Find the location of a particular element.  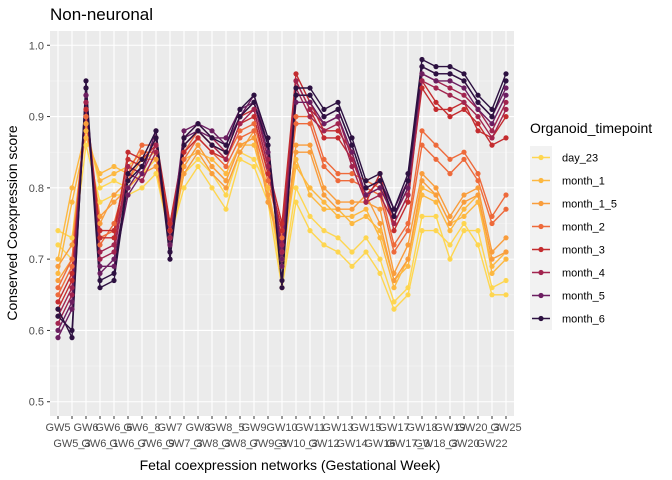

x-tick-label: GW6_1 is located at coordinates (99, 444).